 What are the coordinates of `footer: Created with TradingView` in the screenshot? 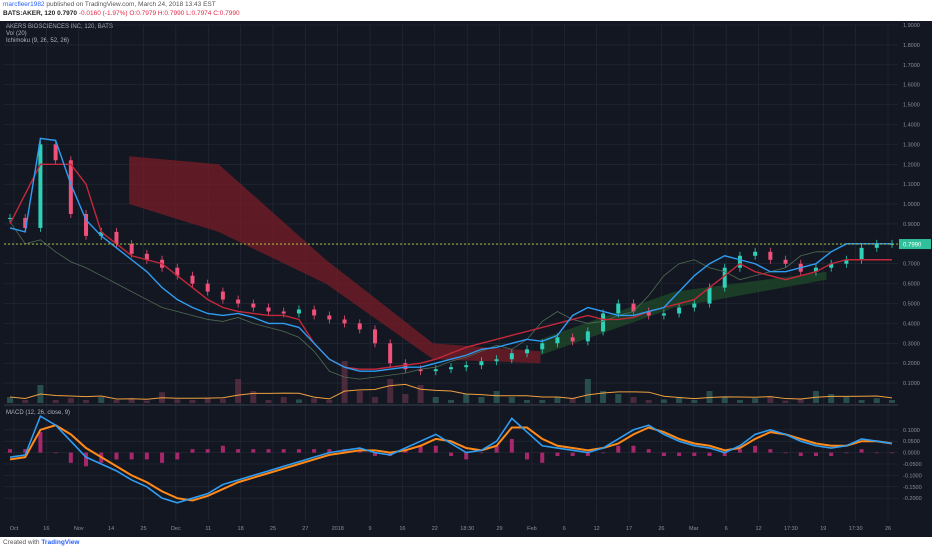 It's located at (466, 543).